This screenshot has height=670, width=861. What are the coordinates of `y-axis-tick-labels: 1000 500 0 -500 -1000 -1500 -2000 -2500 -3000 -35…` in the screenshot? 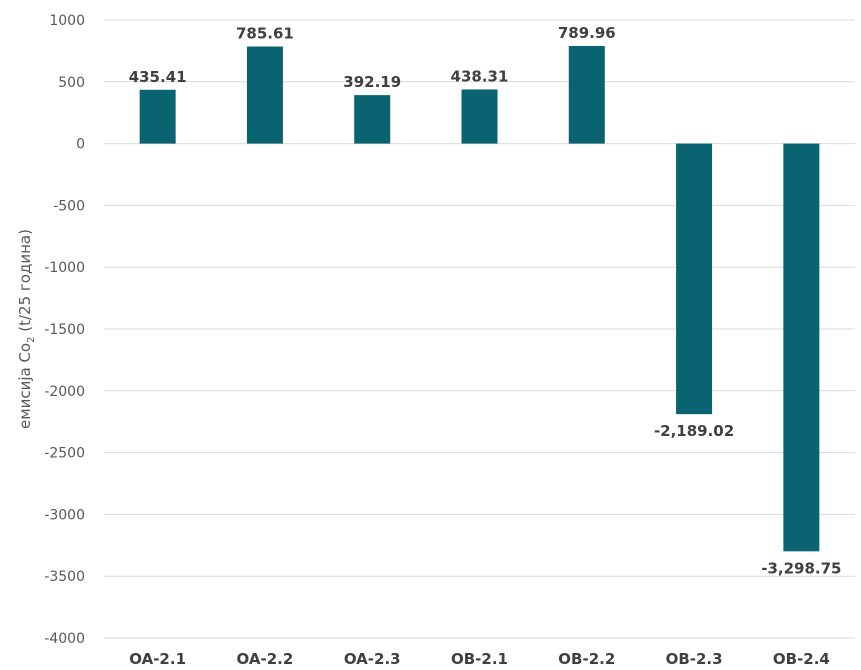 It's located at (64, 330).